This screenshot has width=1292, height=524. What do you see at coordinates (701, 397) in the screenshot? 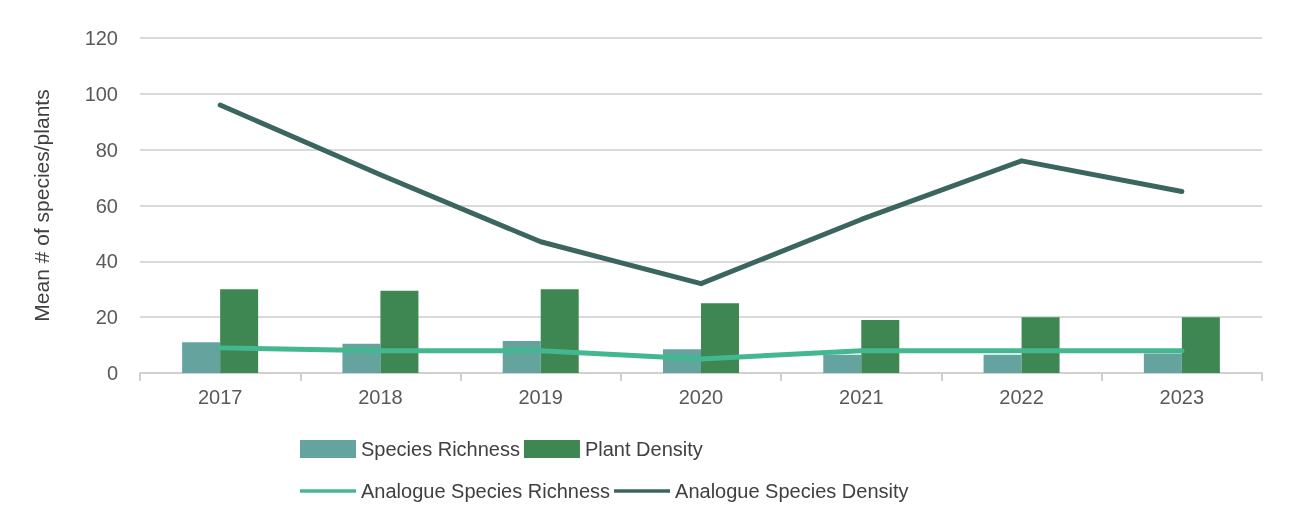
I see `x-tick-label: 2020` at bounding box center [701, 397].